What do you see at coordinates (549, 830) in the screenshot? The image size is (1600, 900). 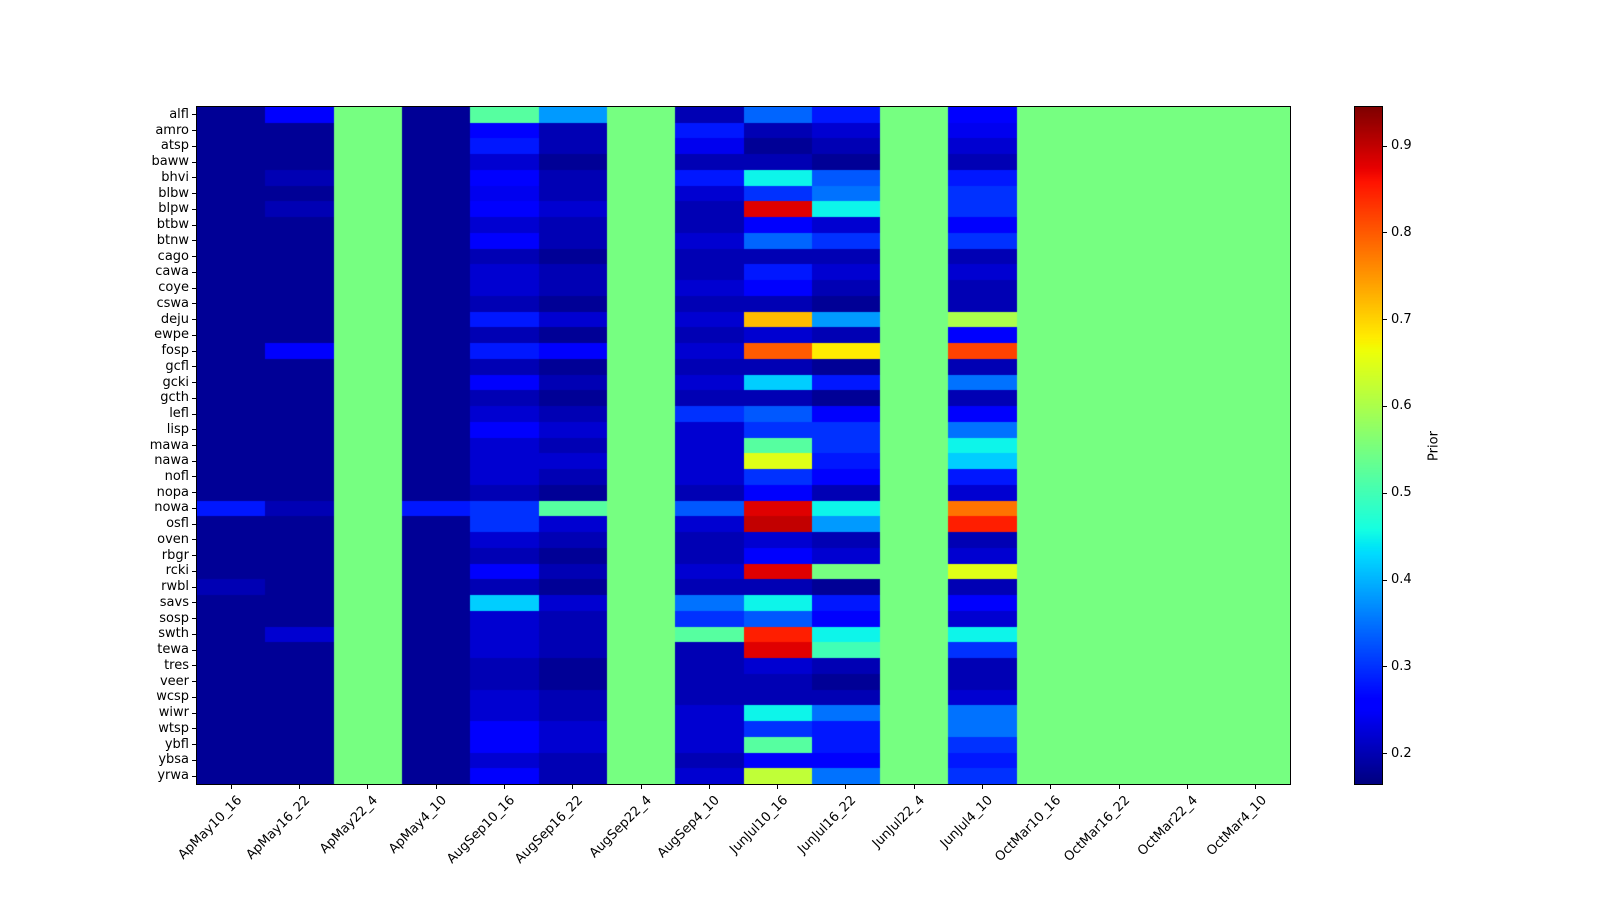 I see `x-tick-label: AugSep16_22` at bounding box center [549, 830].